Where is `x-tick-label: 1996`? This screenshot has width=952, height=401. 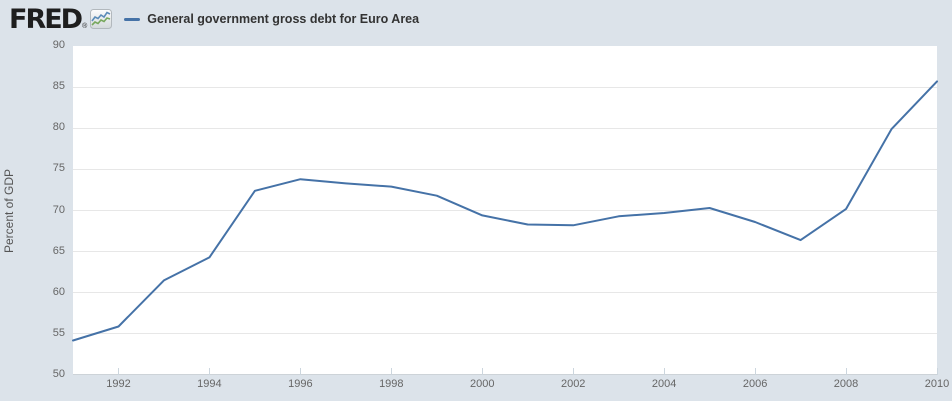
x-tick-label: 1996 is located at coordinates (300, 384).